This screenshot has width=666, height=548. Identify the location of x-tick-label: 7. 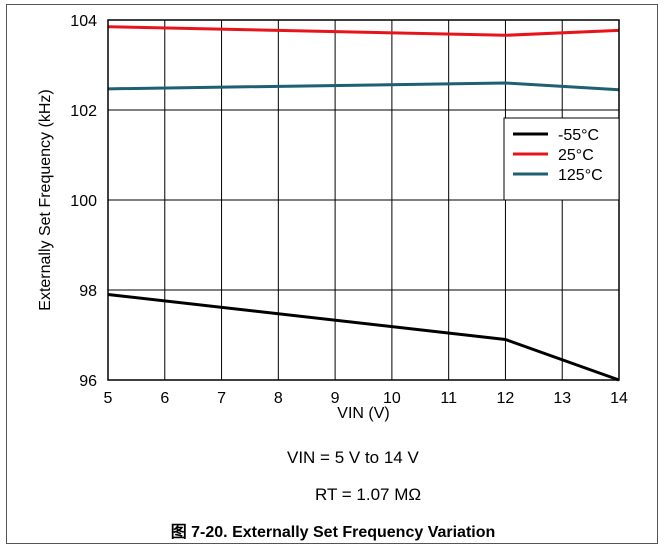
(221, 398).